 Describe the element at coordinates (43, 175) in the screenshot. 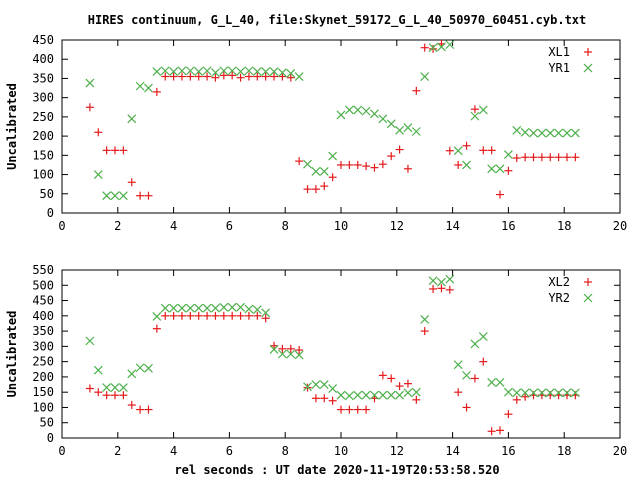

I see `y-tick-label: 100` at that location.